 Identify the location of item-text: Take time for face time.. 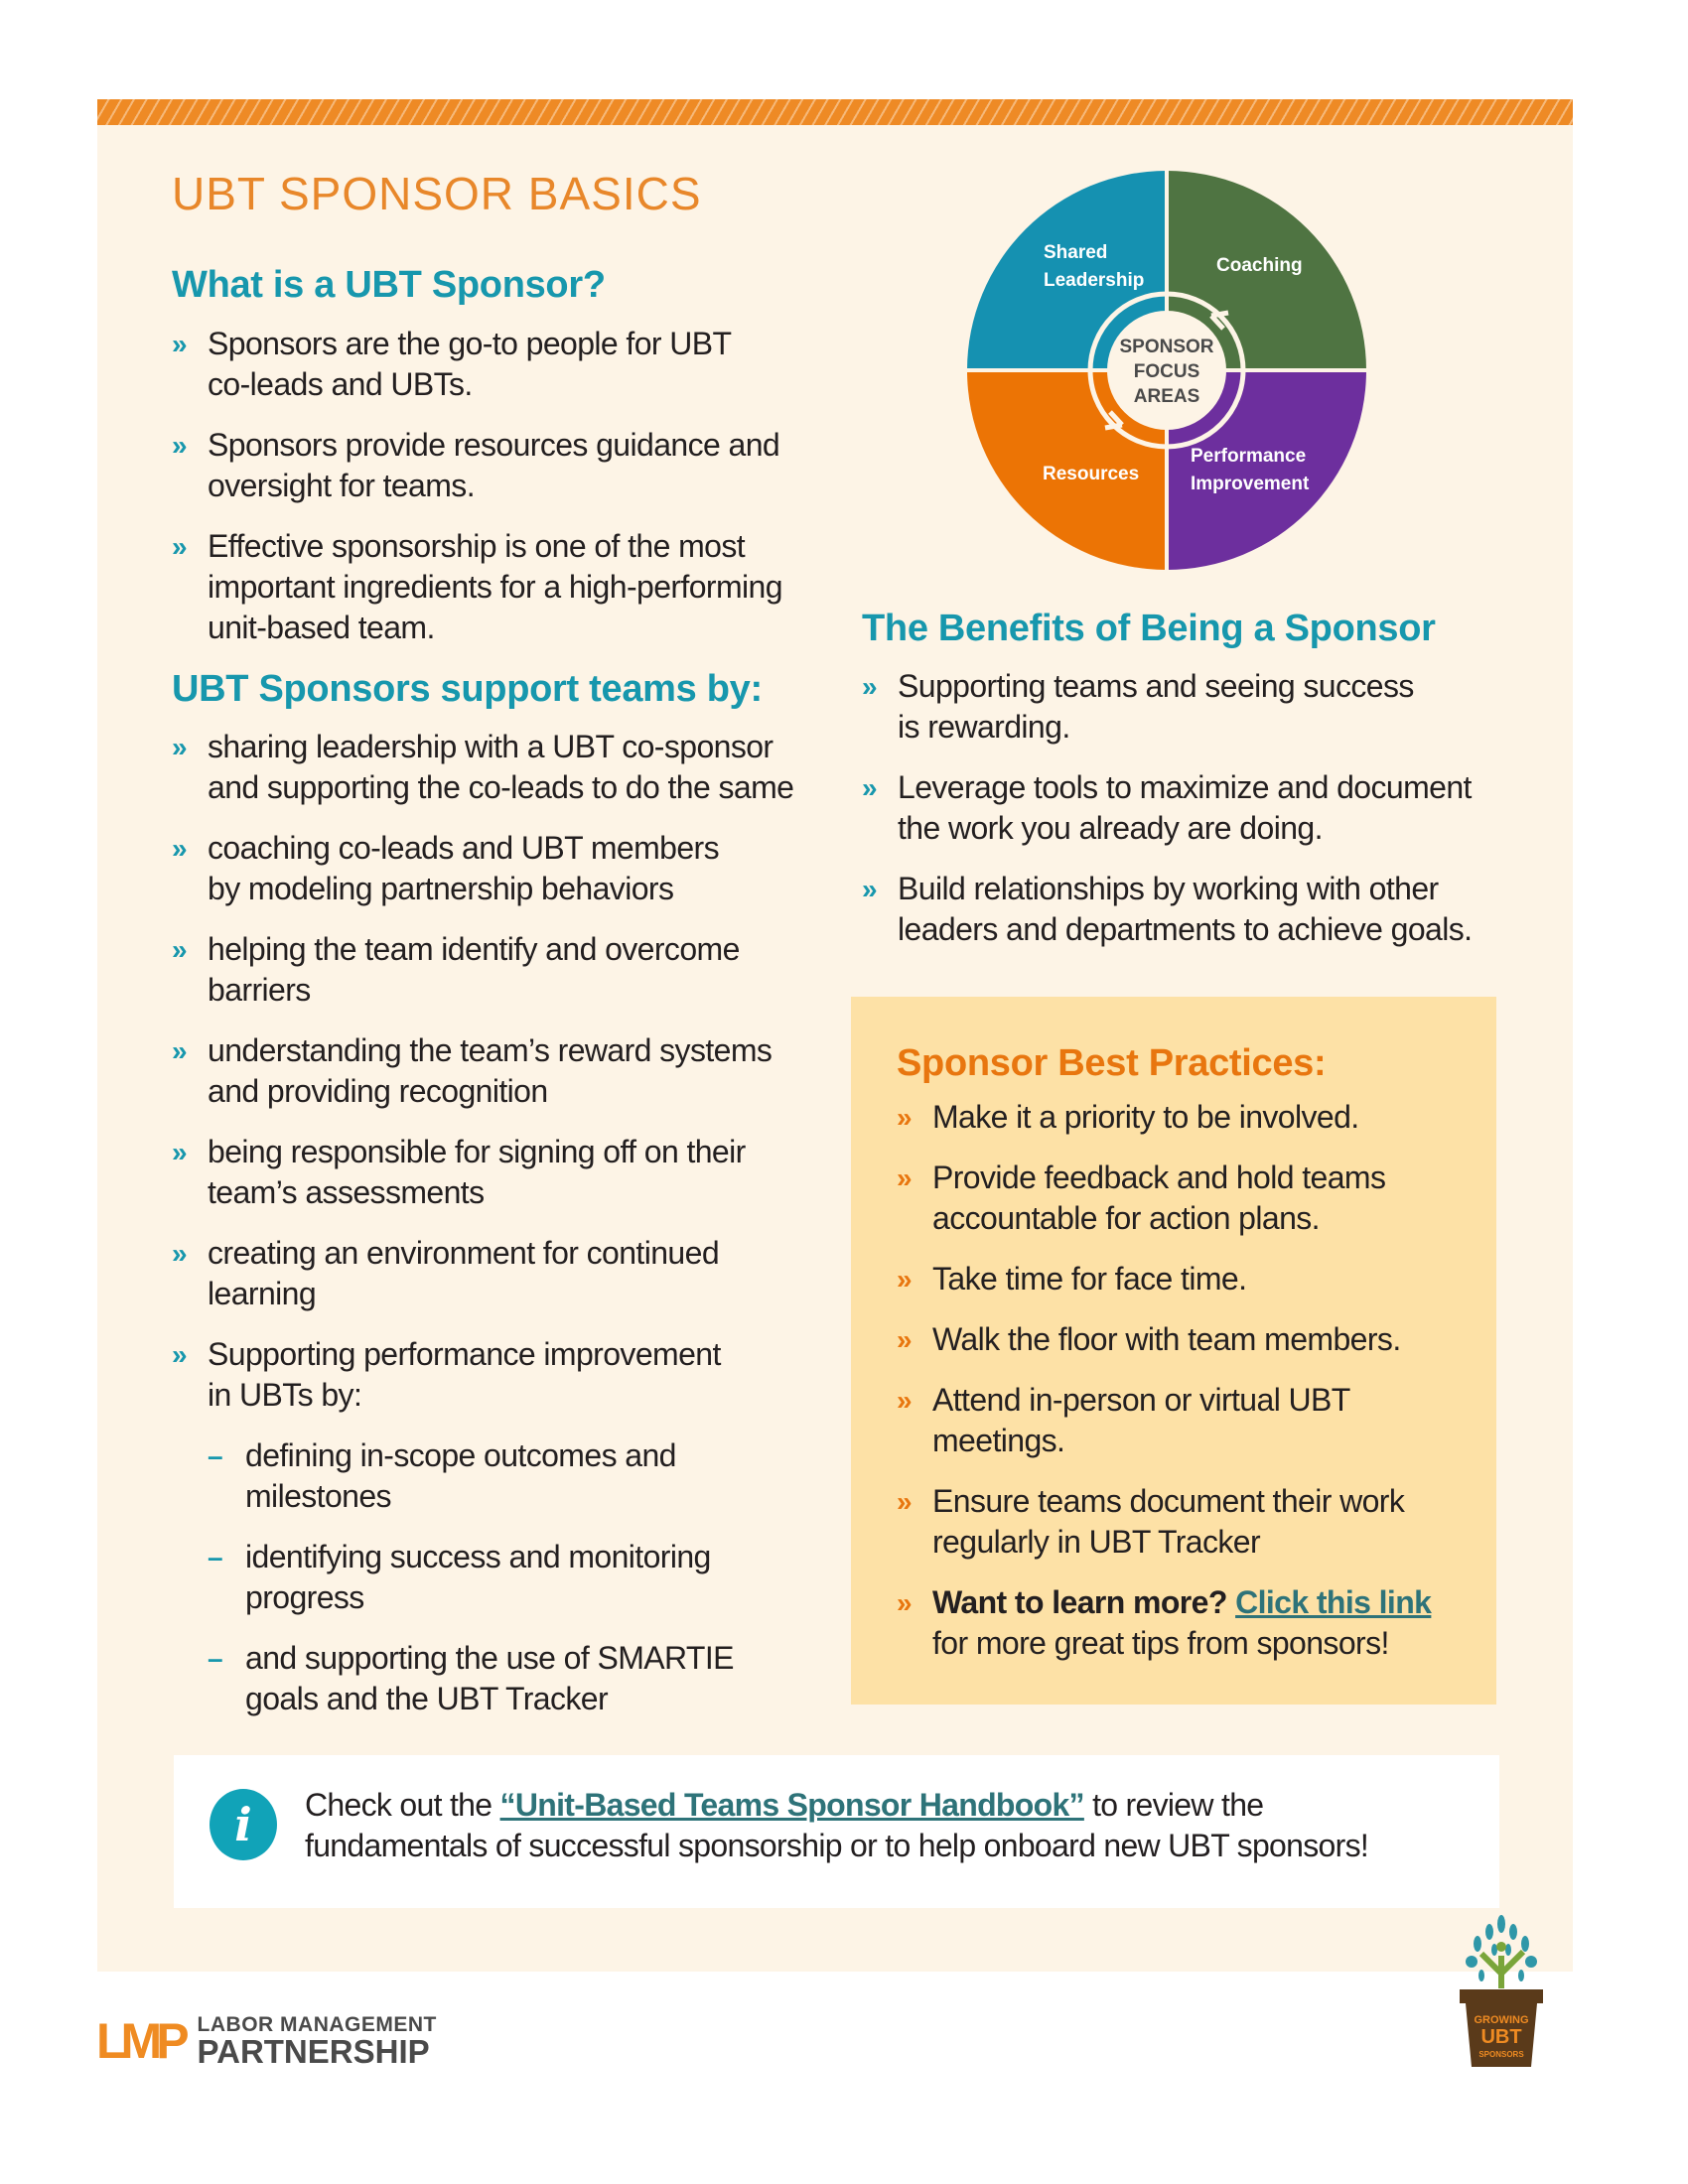
(1089, 1279).